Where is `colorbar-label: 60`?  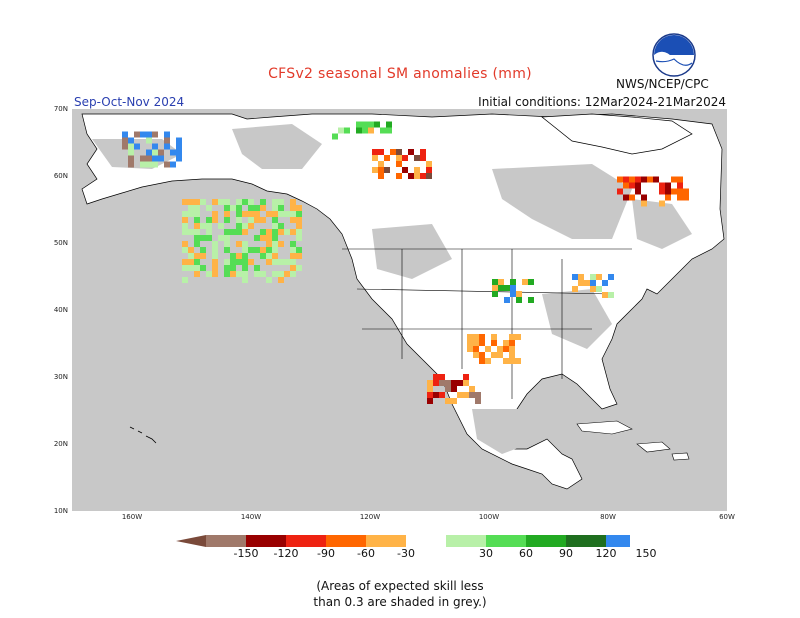 colorbar-label: 60 is located at coordinates (526, 553).